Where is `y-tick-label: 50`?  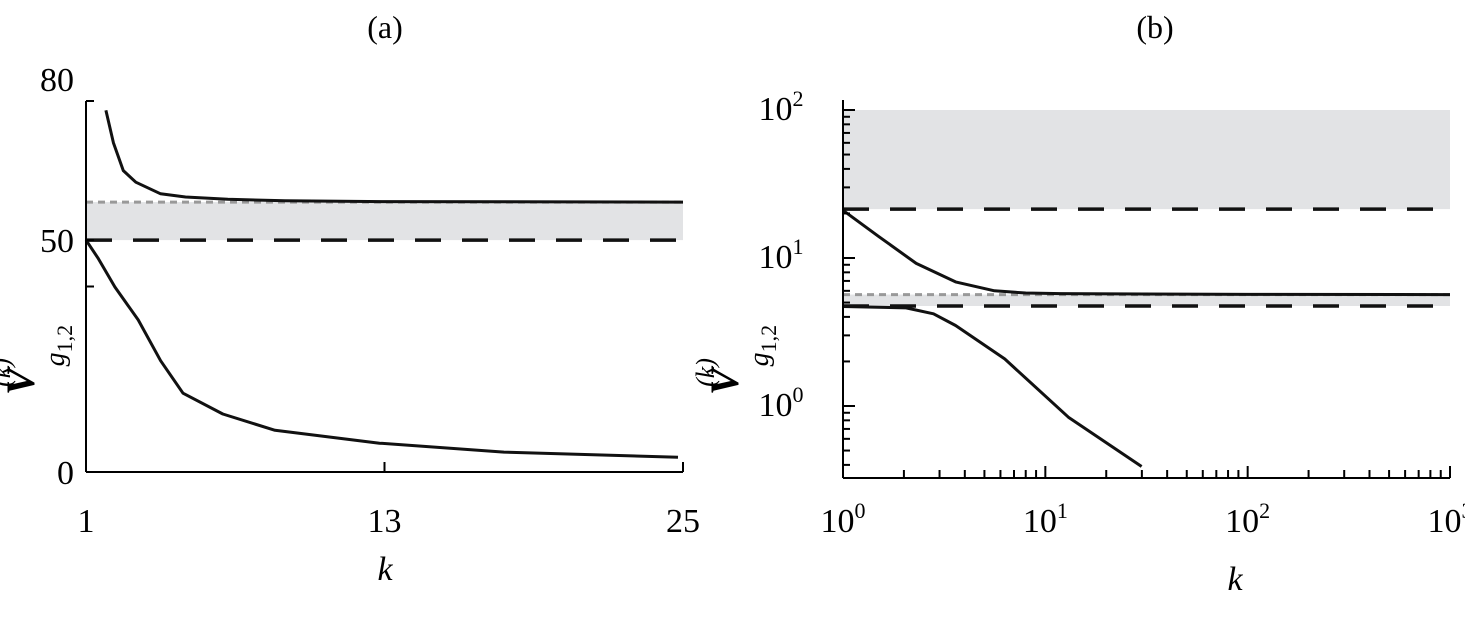 y-tick-label: 50 is located at coordinates (57, 241).